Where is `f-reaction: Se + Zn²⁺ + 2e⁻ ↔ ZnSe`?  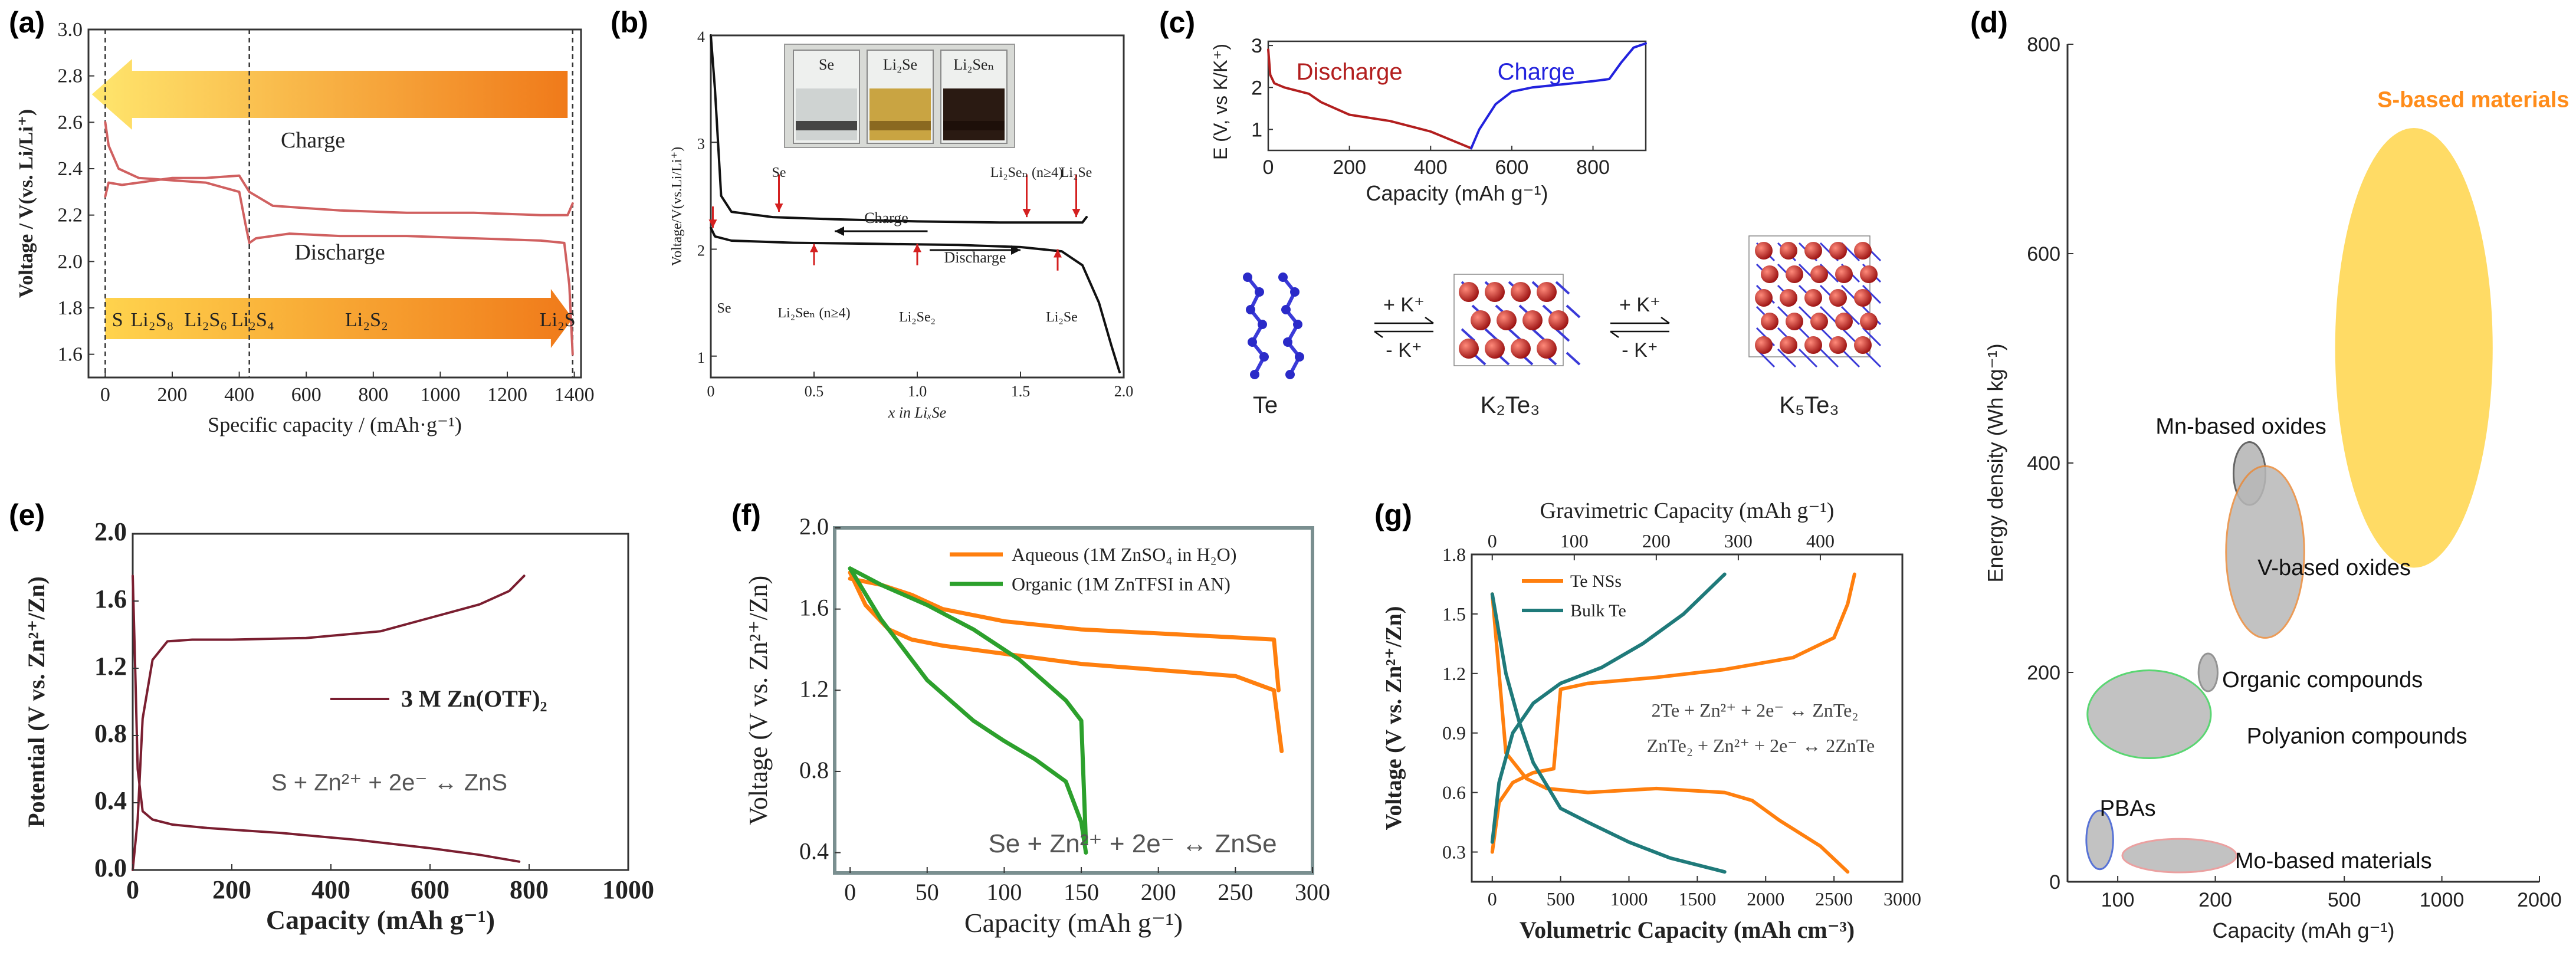 f-reaction: Se + Zn²⁺ + 2e⁻ ↔ ZnSe is located at coordinates (1132, 844).